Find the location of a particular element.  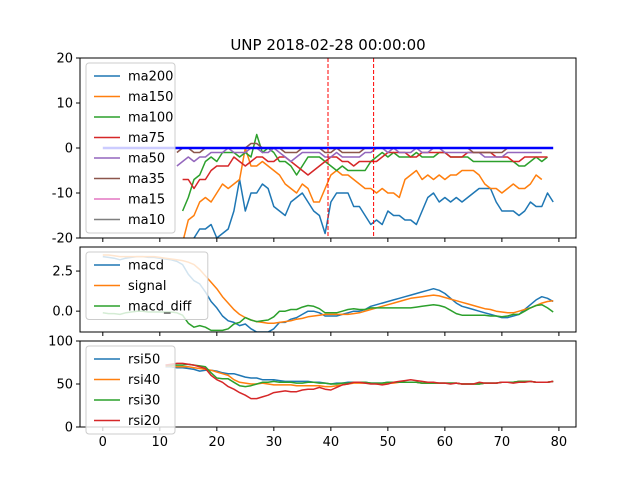

legend-label-ma50: ma50 is located at coordinates (146, 159).